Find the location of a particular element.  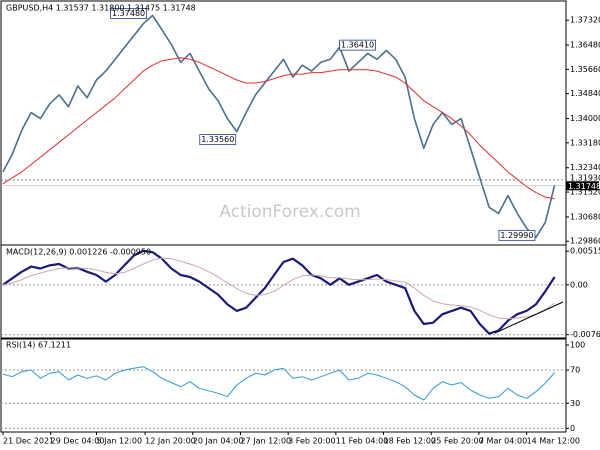

y-tick-label: 70 is located at coordinates (575, 370).